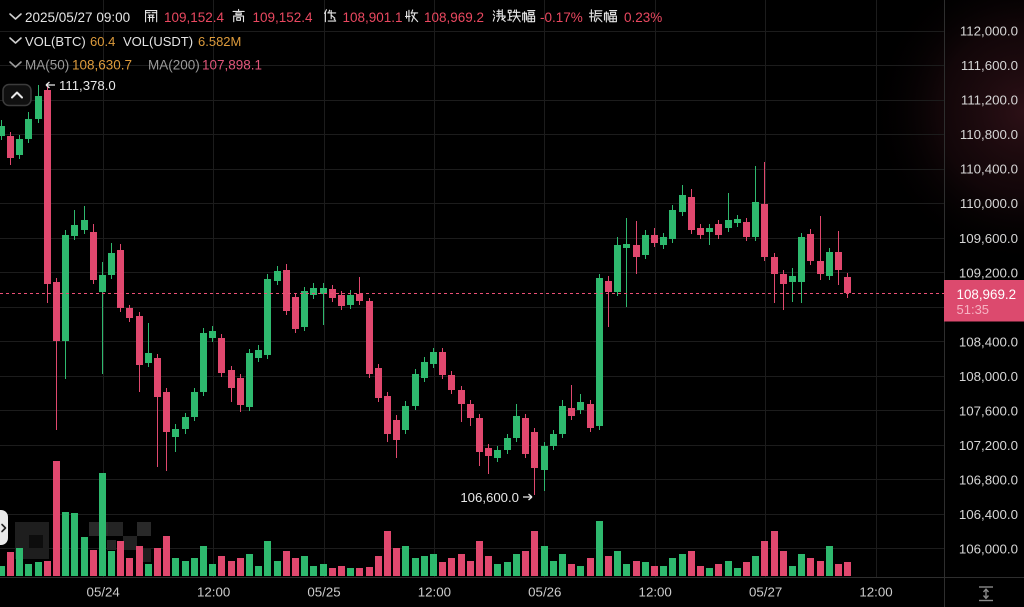 The height and width of the screenshot is (607, 1024). I want to click on svg-text: 106,800.0, so click(988, 480).